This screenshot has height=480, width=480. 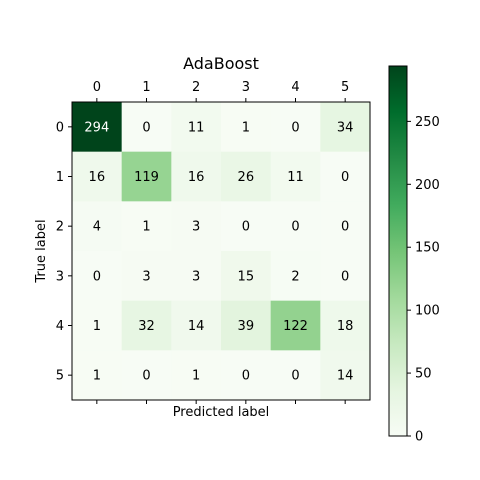 What do you see at coordinates (196, 87) in the screenshot?
I see `x-tick-label-2: 2` at bounding box center [196, 87].